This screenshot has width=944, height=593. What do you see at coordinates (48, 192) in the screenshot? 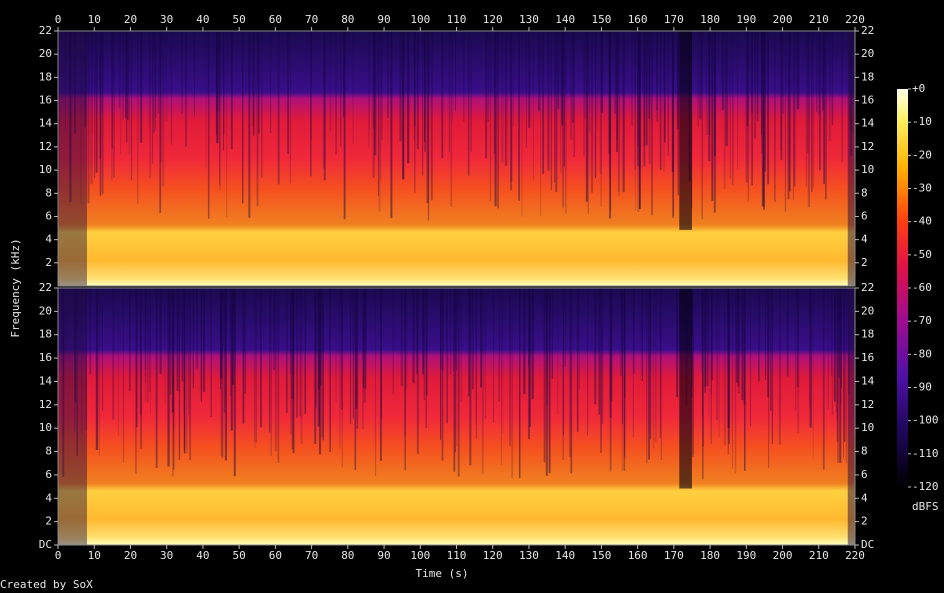
I see `y-tick-label: 8` at bounding box center [48, 192].